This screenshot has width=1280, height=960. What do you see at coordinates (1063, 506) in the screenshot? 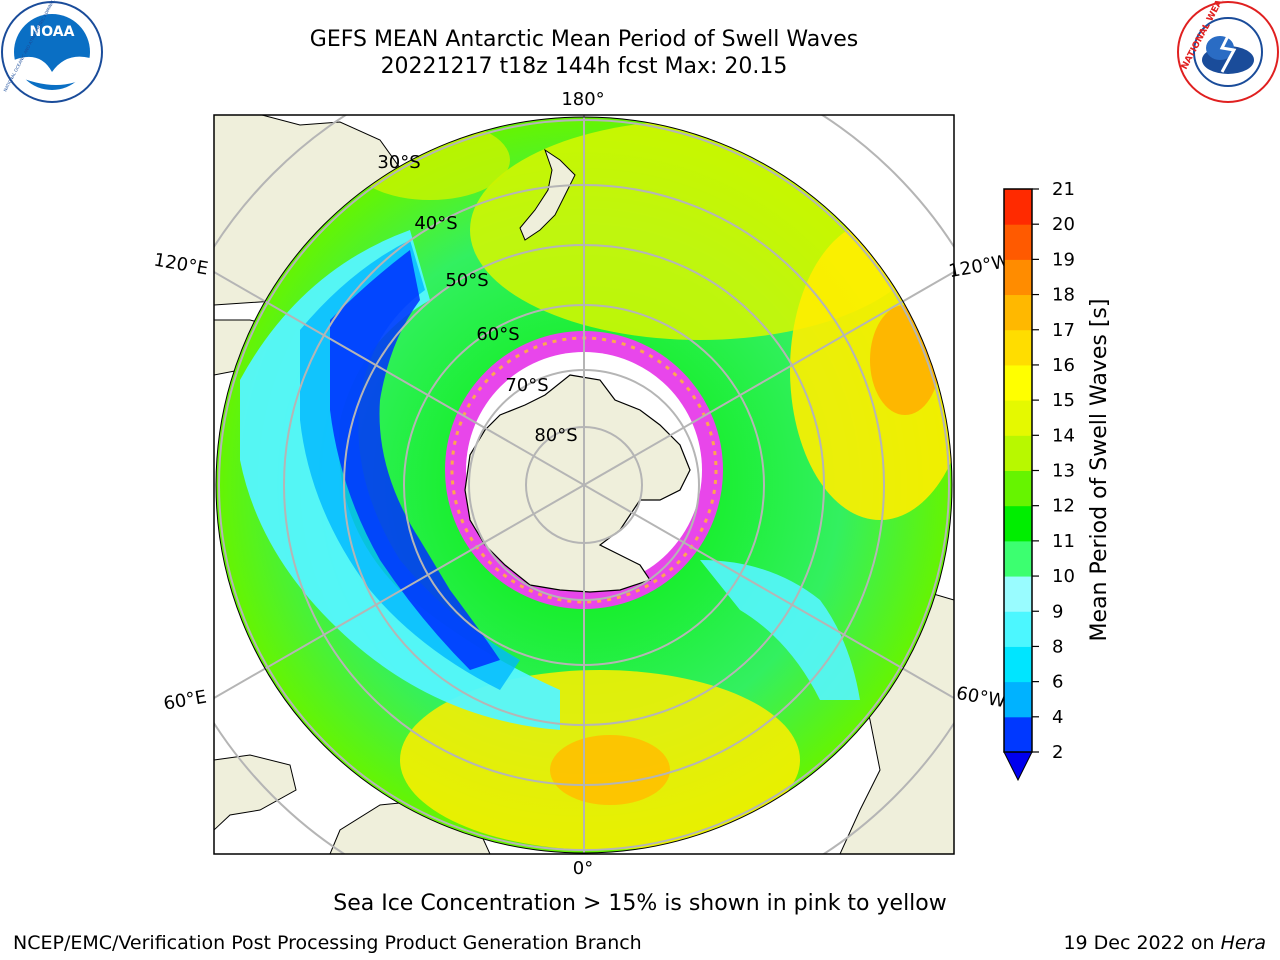
I see `colorbar-tick-label: 12` at bounding box center [1063, 506].